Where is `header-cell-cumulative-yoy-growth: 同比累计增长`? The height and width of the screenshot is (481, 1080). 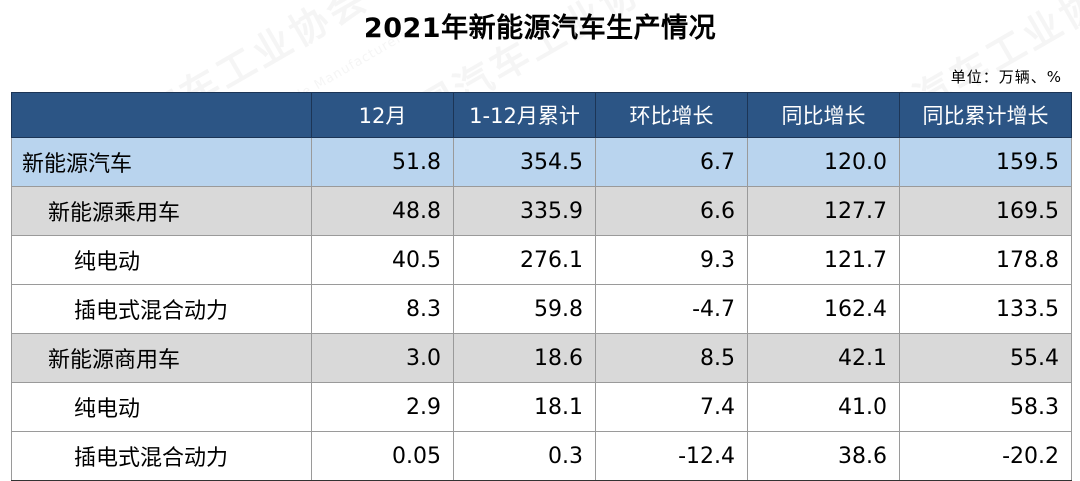
header-cell-cumulative-yoy-growth: 同比累计增长 is located at coordinates (985, 115).